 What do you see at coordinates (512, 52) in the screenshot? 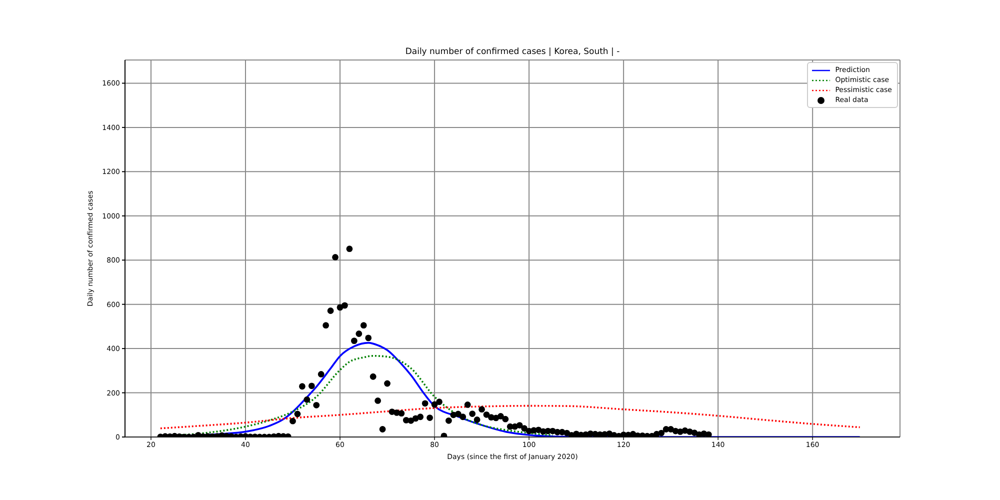
I see `chart-title: Daily number of confirmed cases | Korea, South | -` at bounding box center [512, 52].